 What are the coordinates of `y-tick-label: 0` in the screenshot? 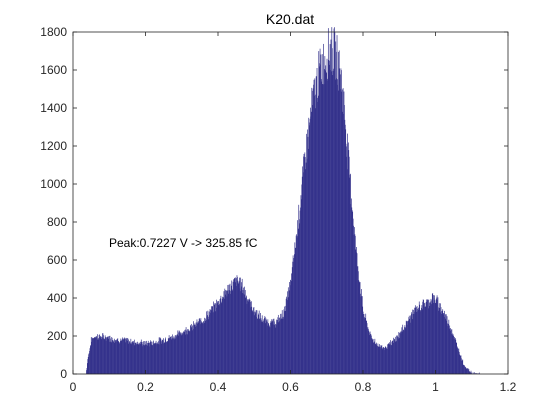 It's located at (63, 374).